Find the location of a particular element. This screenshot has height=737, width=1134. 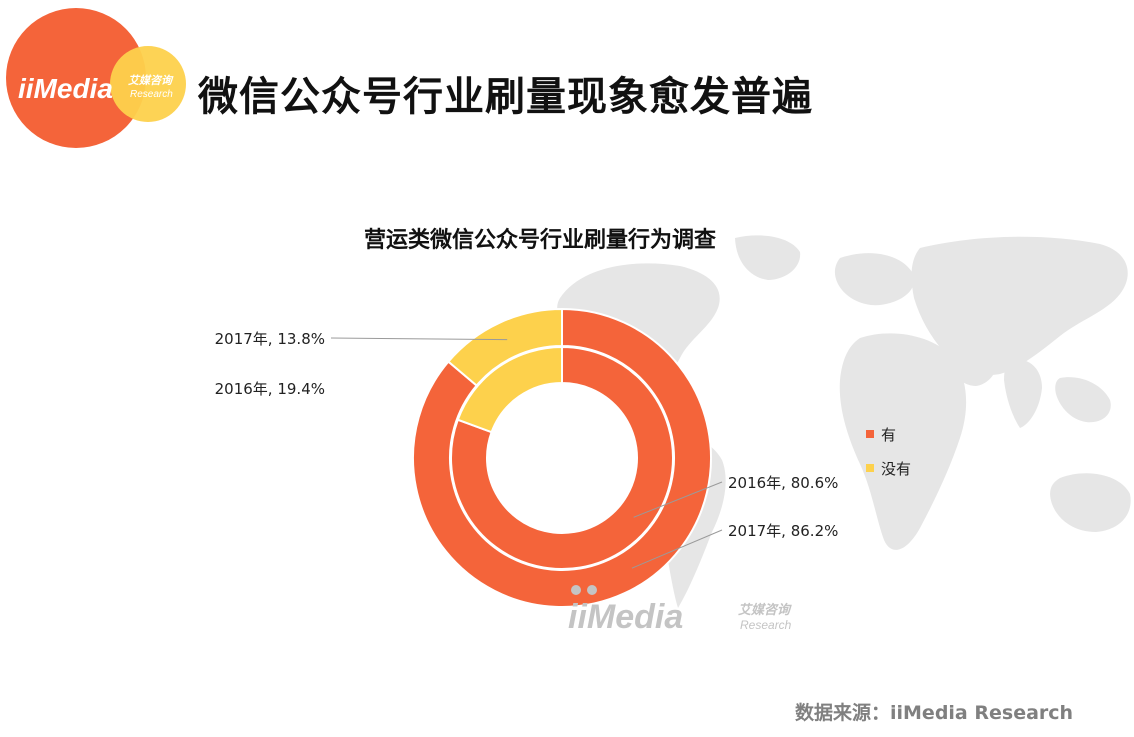

map-southeast-asia is located at coordinates (1083, 400).